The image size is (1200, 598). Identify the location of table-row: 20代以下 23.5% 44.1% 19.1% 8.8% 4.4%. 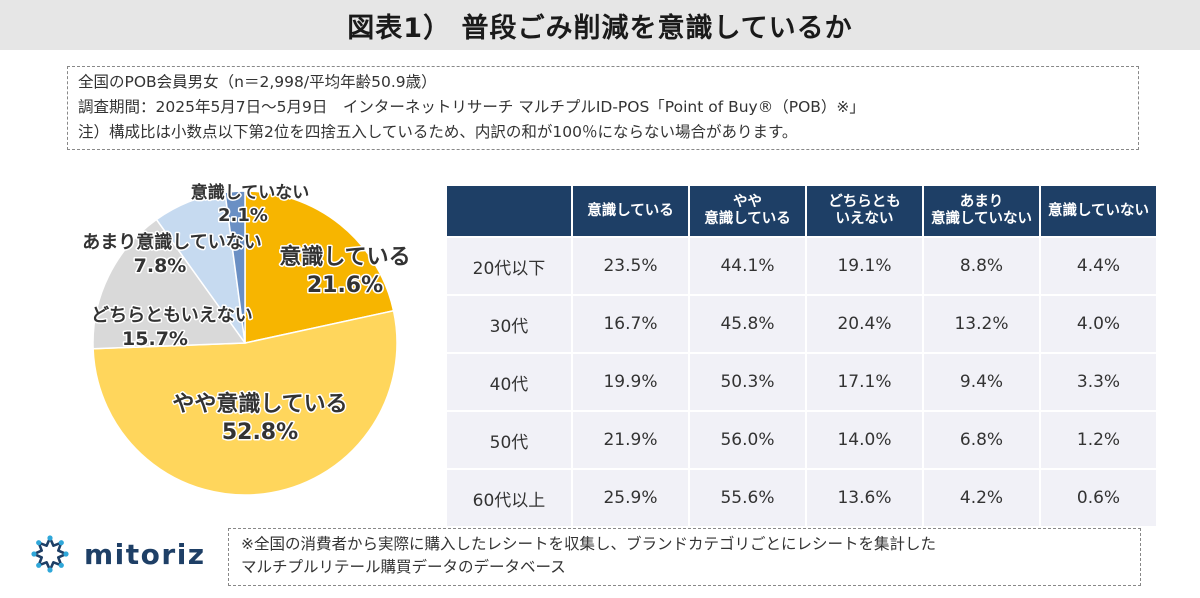
(801, 266).